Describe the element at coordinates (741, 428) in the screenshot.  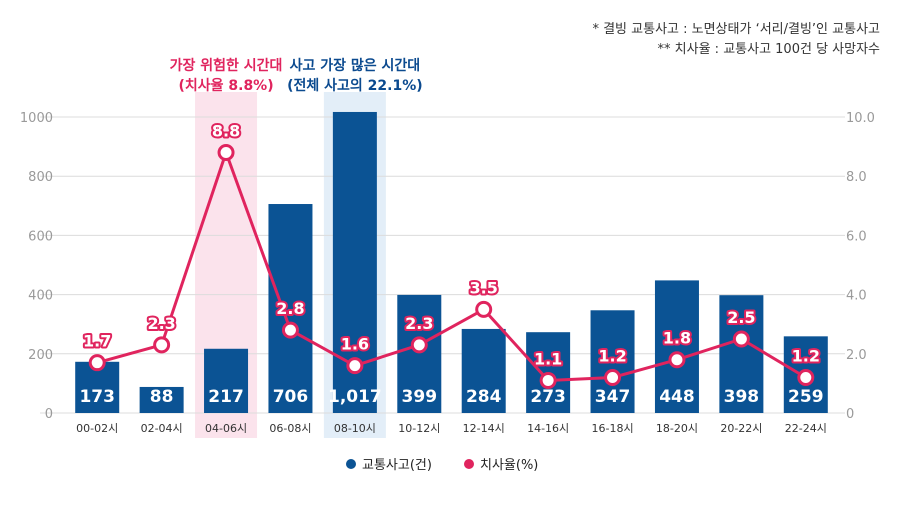
I see `x-tick-label: 20-22시` at that location.